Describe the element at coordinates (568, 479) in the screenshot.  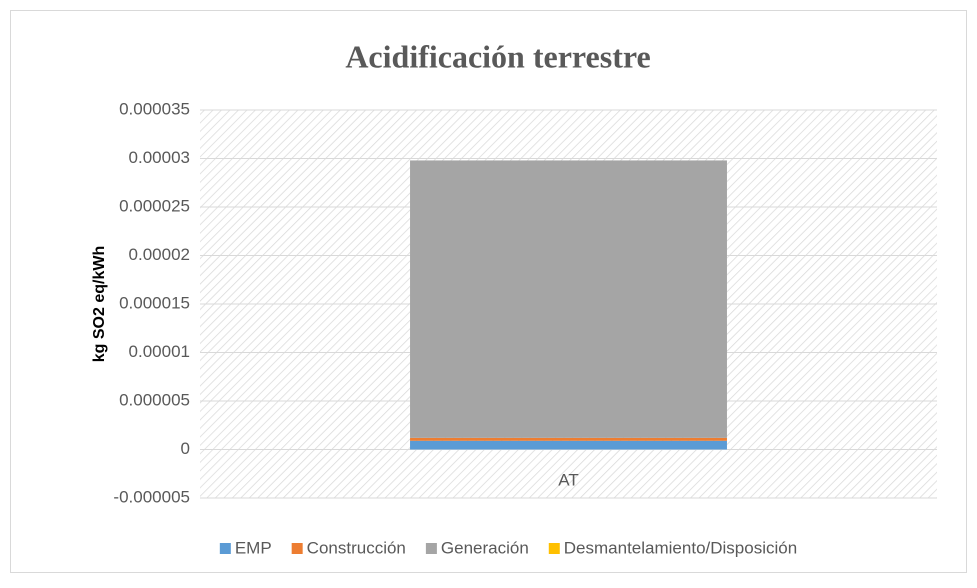
I see `x-tick-label: AT` at that location.